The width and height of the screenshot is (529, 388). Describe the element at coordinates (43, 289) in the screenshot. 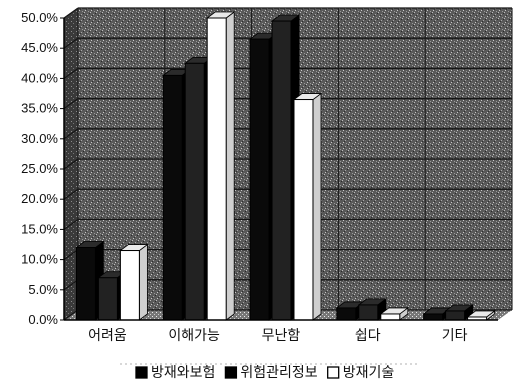

I see `y-tick-label: 5.0%` at that location.